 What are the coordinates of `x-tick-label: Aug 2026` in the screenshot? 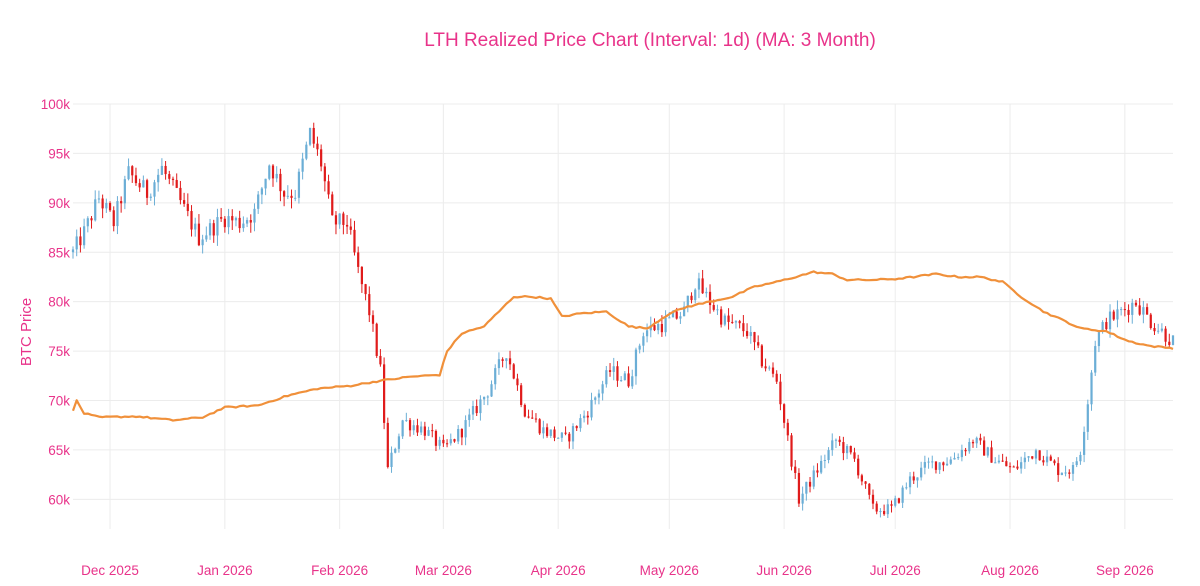 It's located at (1010, 570).